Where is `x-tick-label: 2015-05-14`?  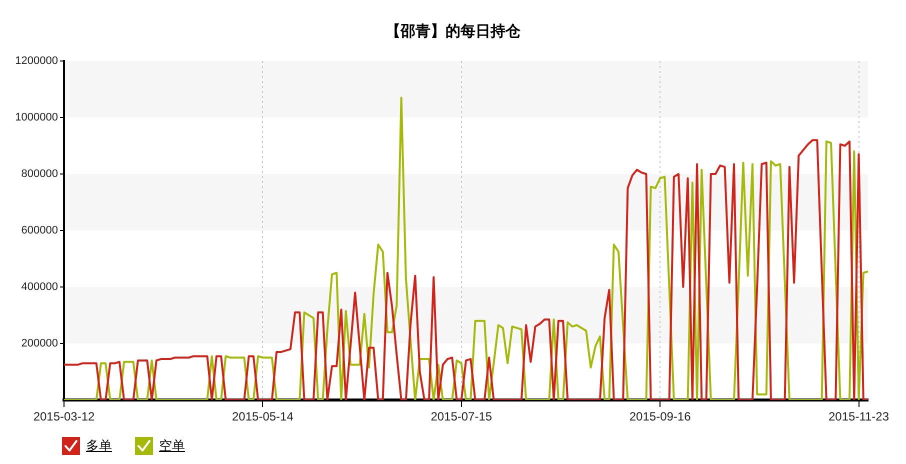 x-tick-label: 2015-05-14 is located at coordinates (263, 417).